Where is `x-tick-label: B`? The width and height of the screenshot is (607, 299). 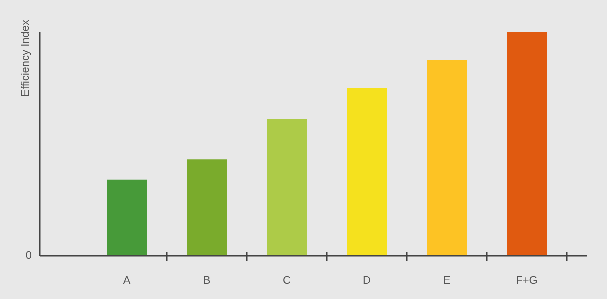
x-tick-label: B is located at coordinates (207, 280).